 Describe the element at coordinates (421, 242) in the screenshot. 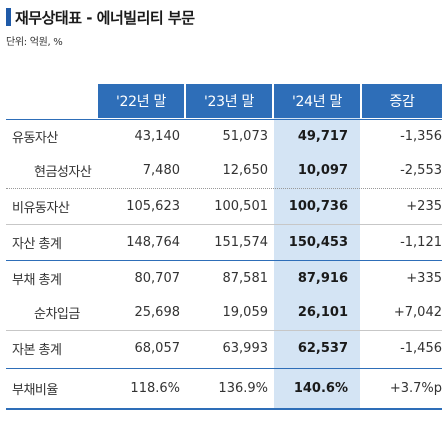

I see `cell-change: -1,121` at that location.